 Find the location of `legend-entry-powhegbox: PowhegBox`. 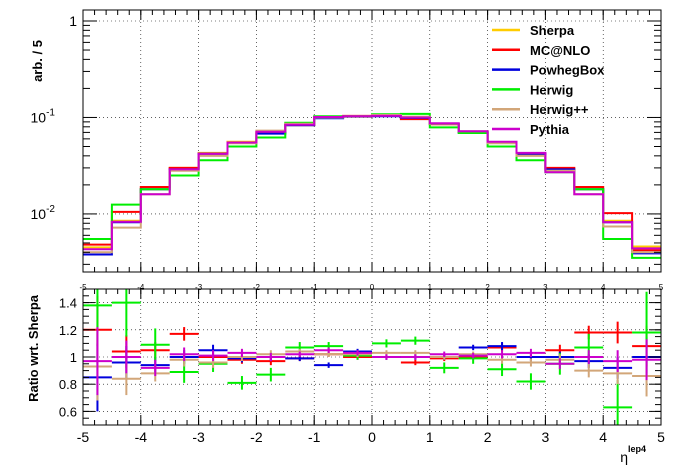

legend-entry-powhegbox: PowhegBox is located at coordinates (548, 70).